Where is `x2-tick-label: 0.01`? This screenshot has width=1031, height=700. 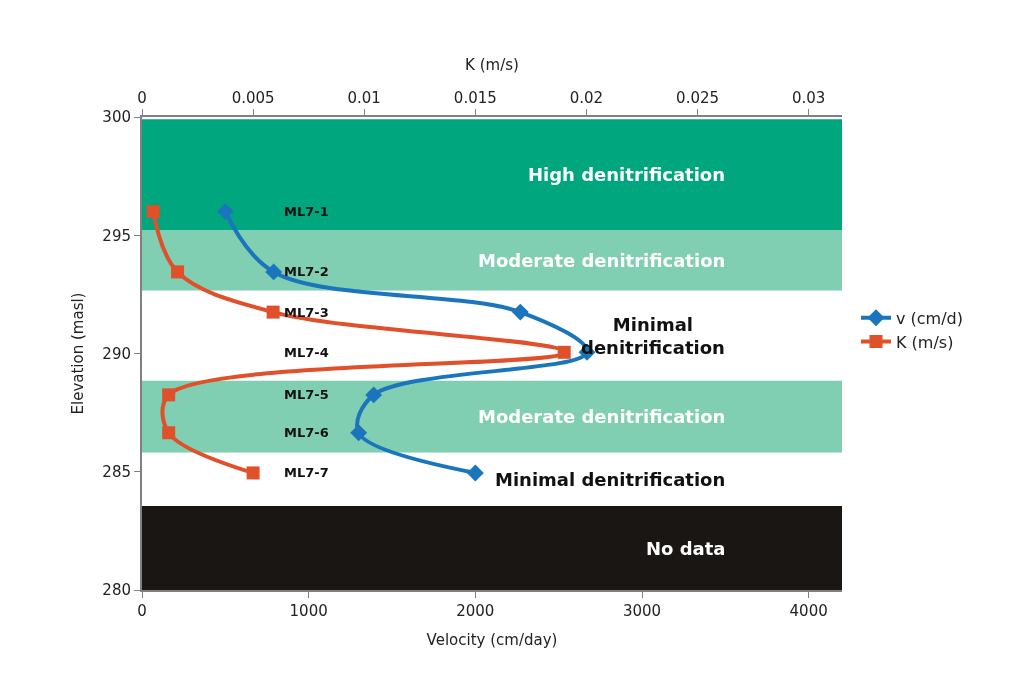 x2-tick-label: 0.01 is located at coordinates (364, 98).